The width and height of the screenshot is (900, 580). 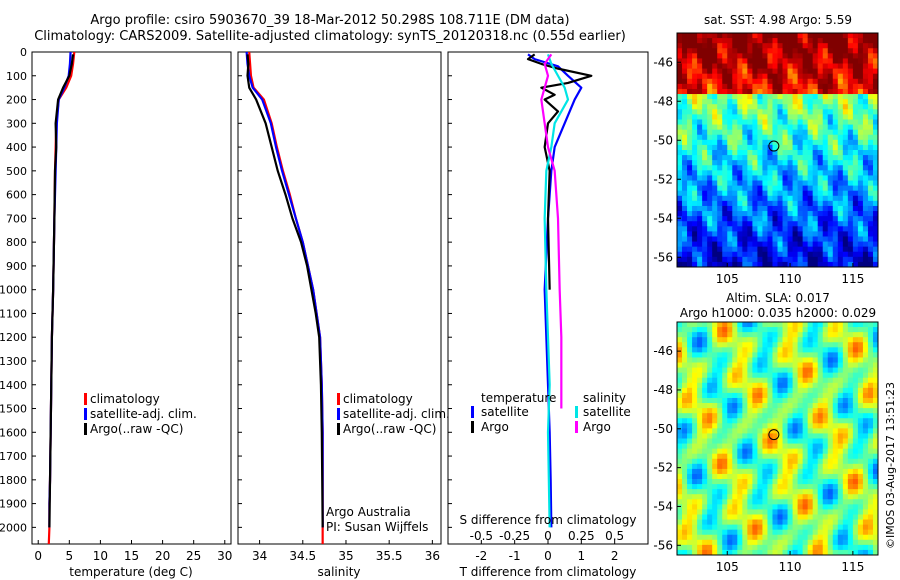 I want to click on x-tick-label: 5, so click(x=69, y=556).